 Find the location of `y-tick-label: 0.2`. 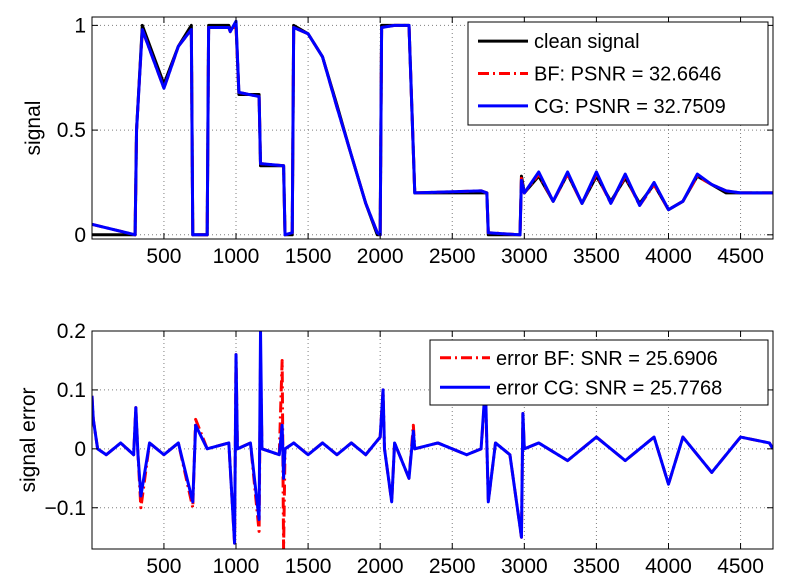

y-tick-label: 0.2 is located at coordinates (71, 331).